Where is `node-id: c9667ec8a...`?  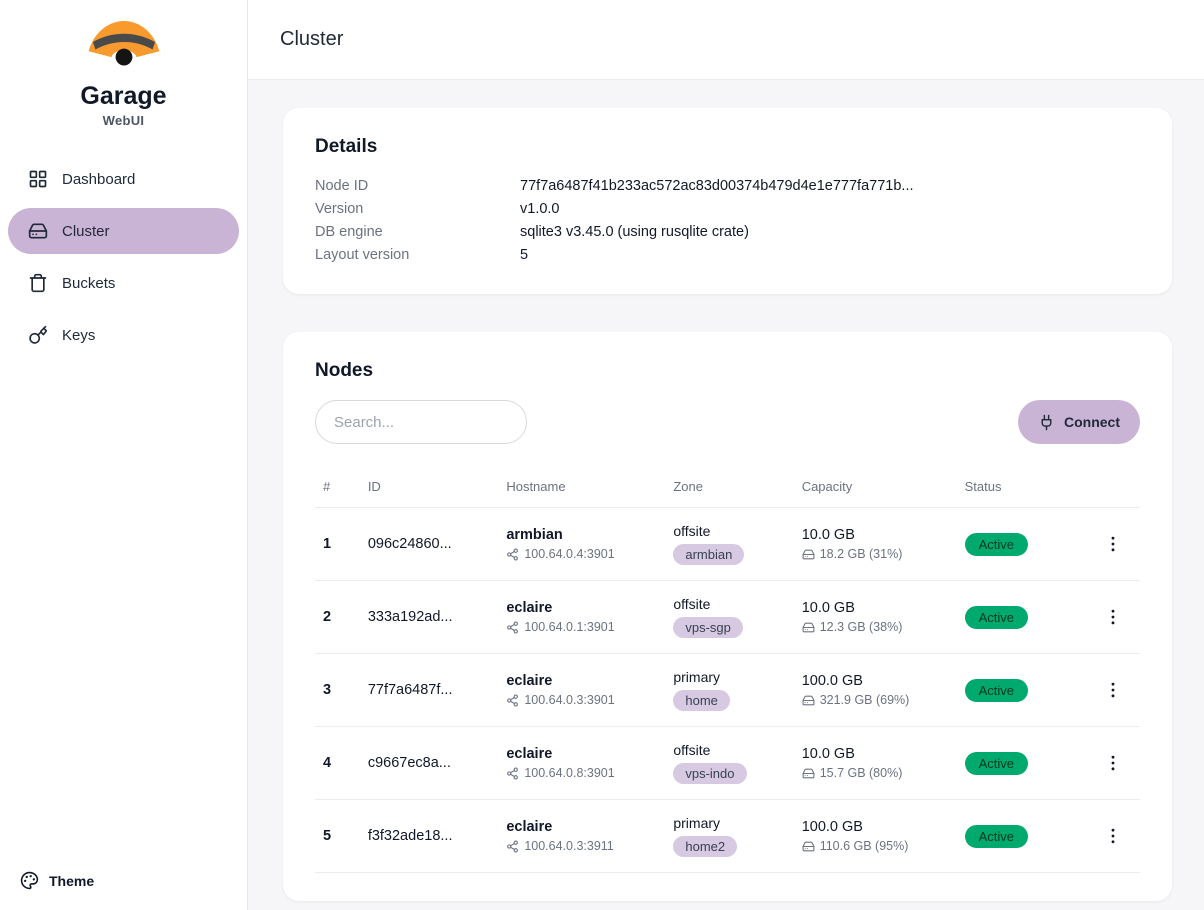 node-id: c9667ec8a... is located at coordinates (429, 763).